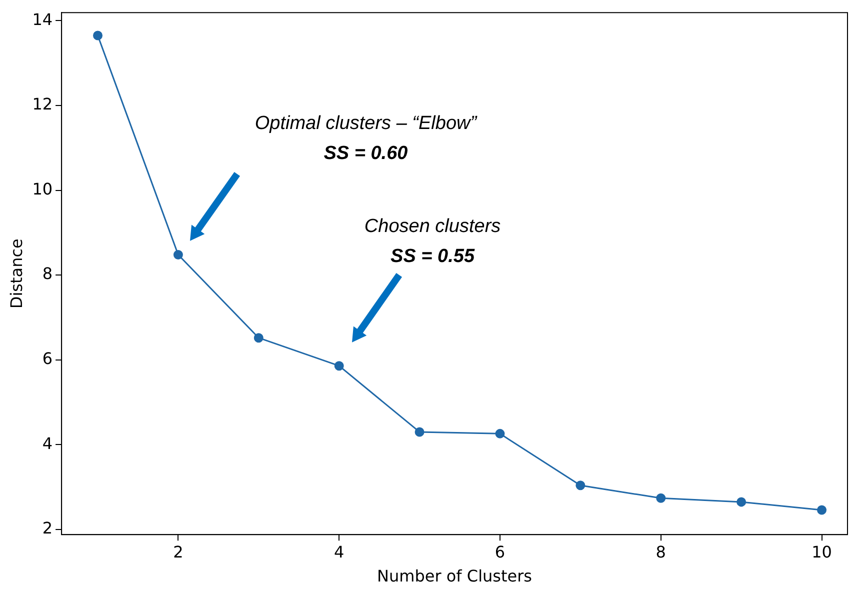  What do you see at coordinates (47, 358) in the screenshot?
I see `y-tick-label: 6` at bounding box center [47, 358].